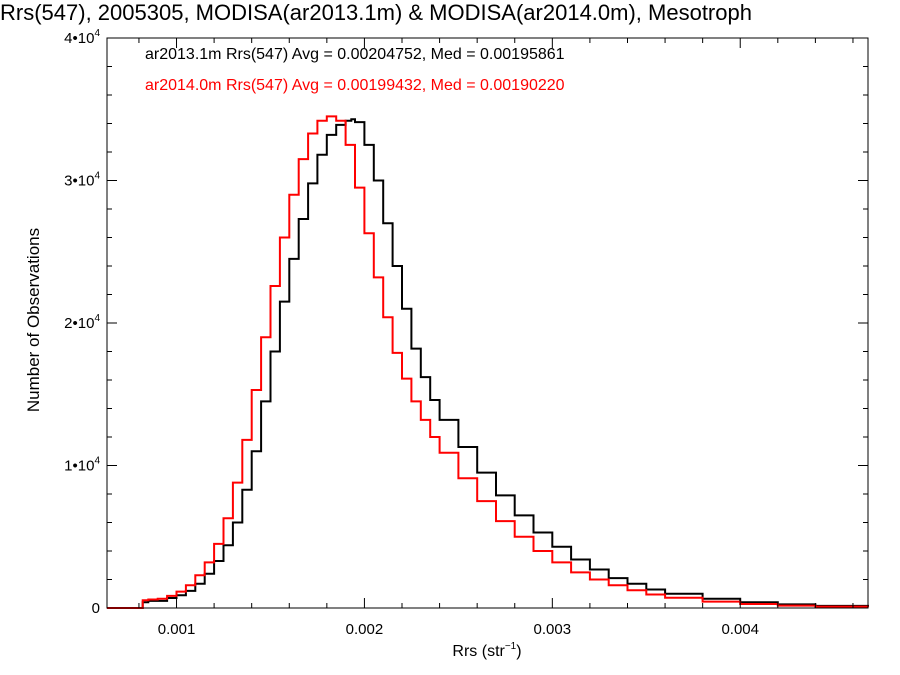 The height and width of the screenshot is (675, 900). What do you see at coordinates (478, 651) in the screenshot?
I see `x-axis-title-main: Rrs (str` at bounding box center [478, 651].